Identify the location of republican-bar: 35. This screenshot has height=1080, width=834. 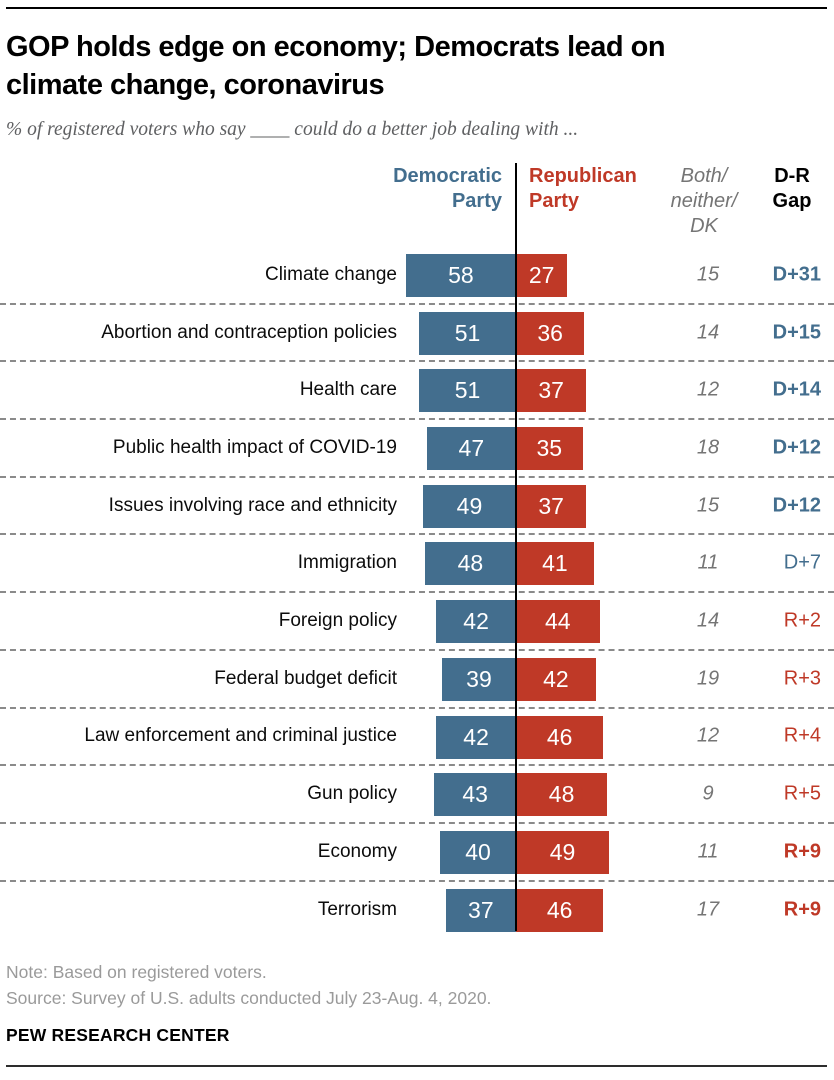
(549, 449).